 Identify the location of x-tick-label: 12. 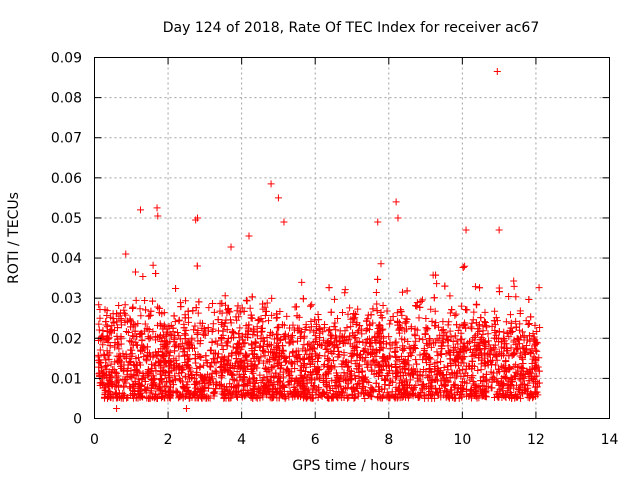
(536, 440).